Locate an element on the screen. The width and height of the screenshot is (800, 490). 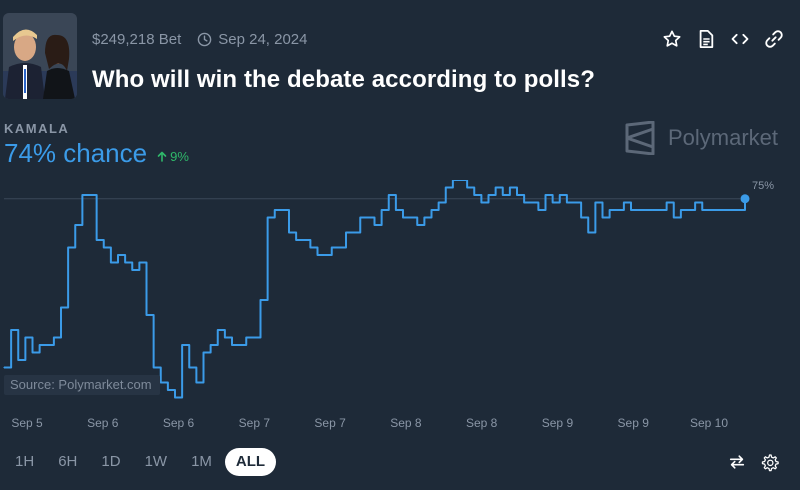
code-icon is located at coordinates (740, 39).